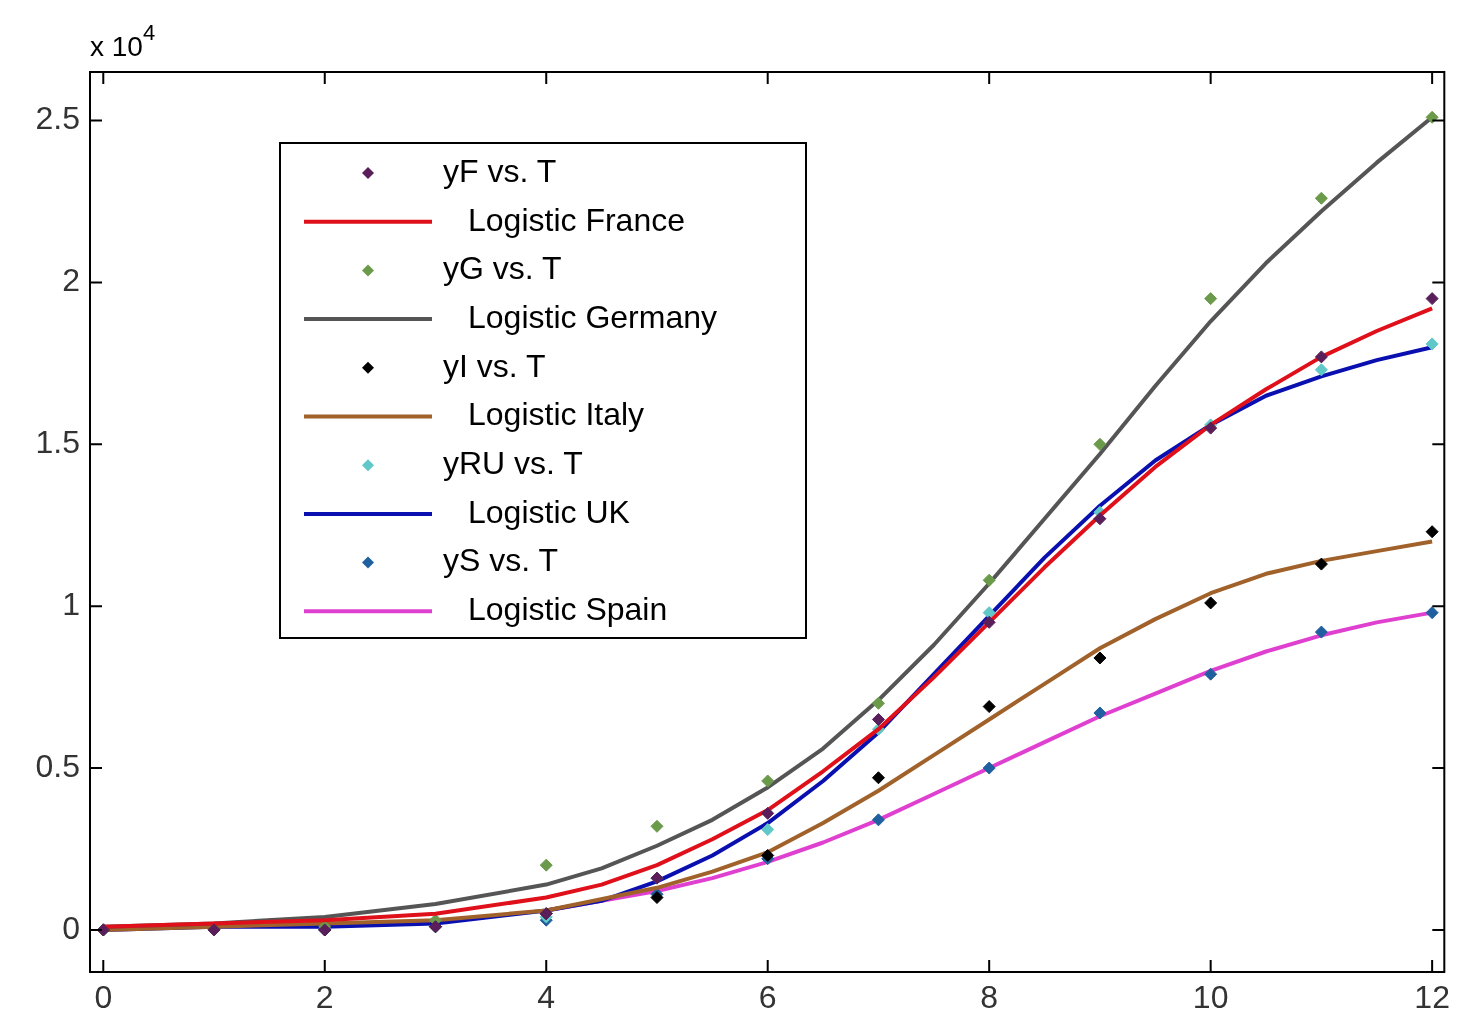 This screenshot has width=1458, height=1016. What do you see at coordinates (500, 560) in the screenshot?
I see `legend-label: yS vs. T` at bounding box center [500, 560].